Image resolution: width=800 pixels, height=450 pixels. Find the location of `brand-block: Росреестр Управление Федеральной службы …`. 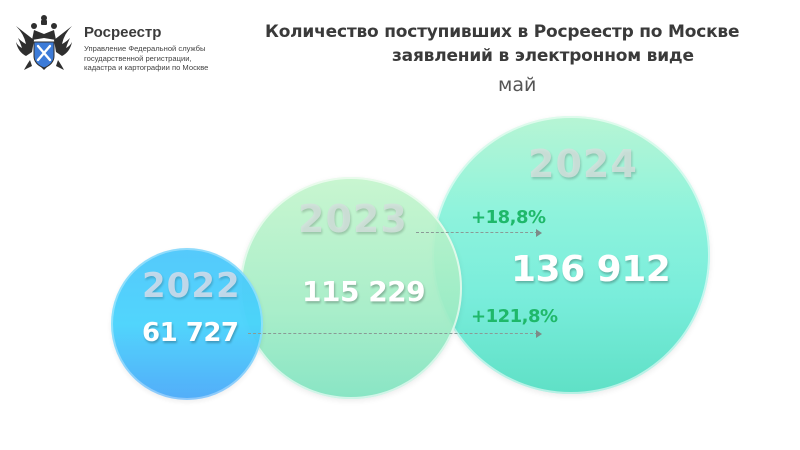

brand-block: Росреестр Управление Федеральной службы … is located at coordinates (146, 48).